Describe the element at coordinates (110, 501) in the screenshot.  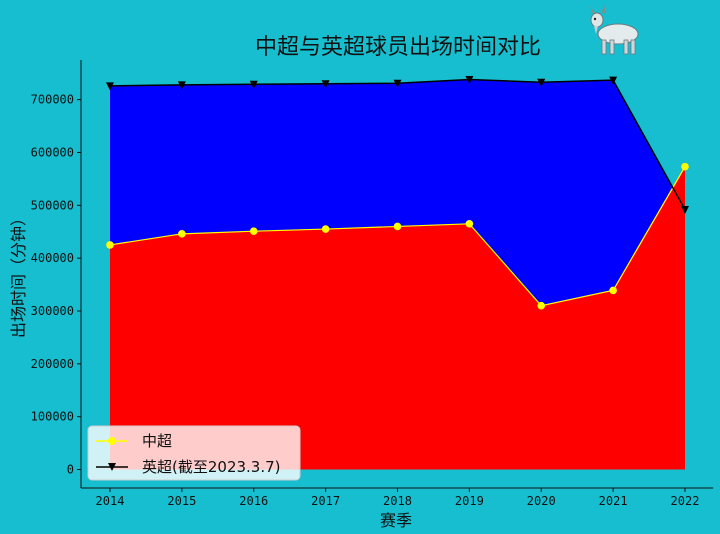
I see `x-tick-label-0: 2014` at that location.